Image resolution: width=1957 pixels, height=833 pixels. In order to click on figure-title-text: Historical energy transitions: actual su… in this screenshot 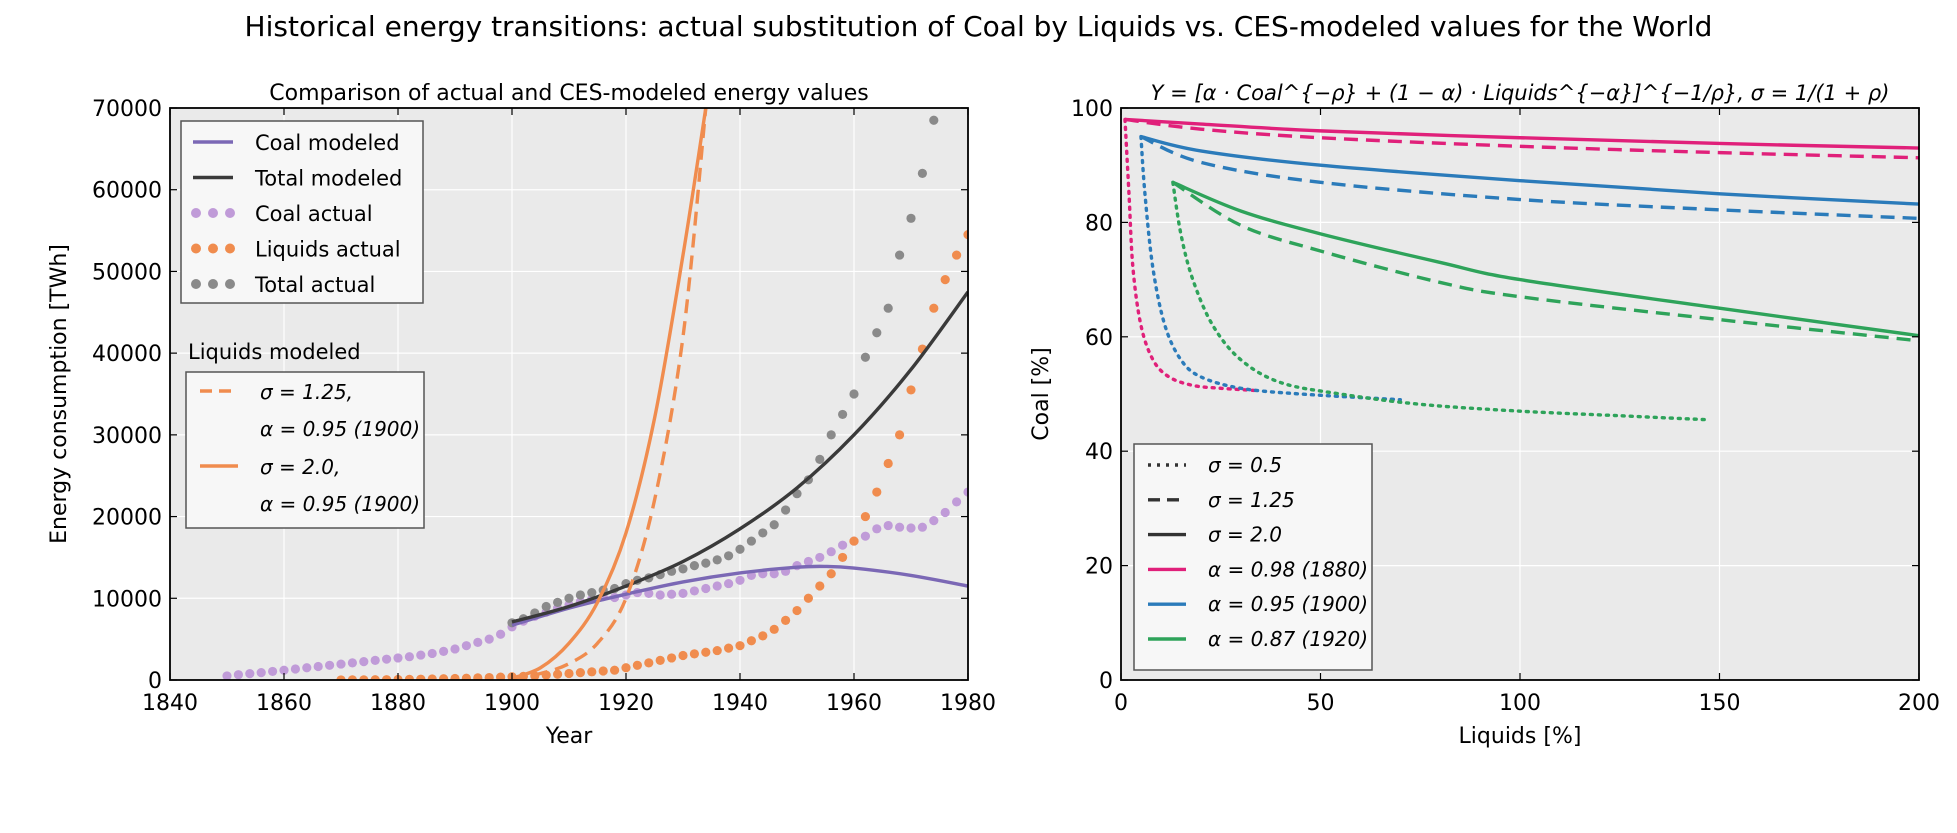, I will do `click(978, 26)`.